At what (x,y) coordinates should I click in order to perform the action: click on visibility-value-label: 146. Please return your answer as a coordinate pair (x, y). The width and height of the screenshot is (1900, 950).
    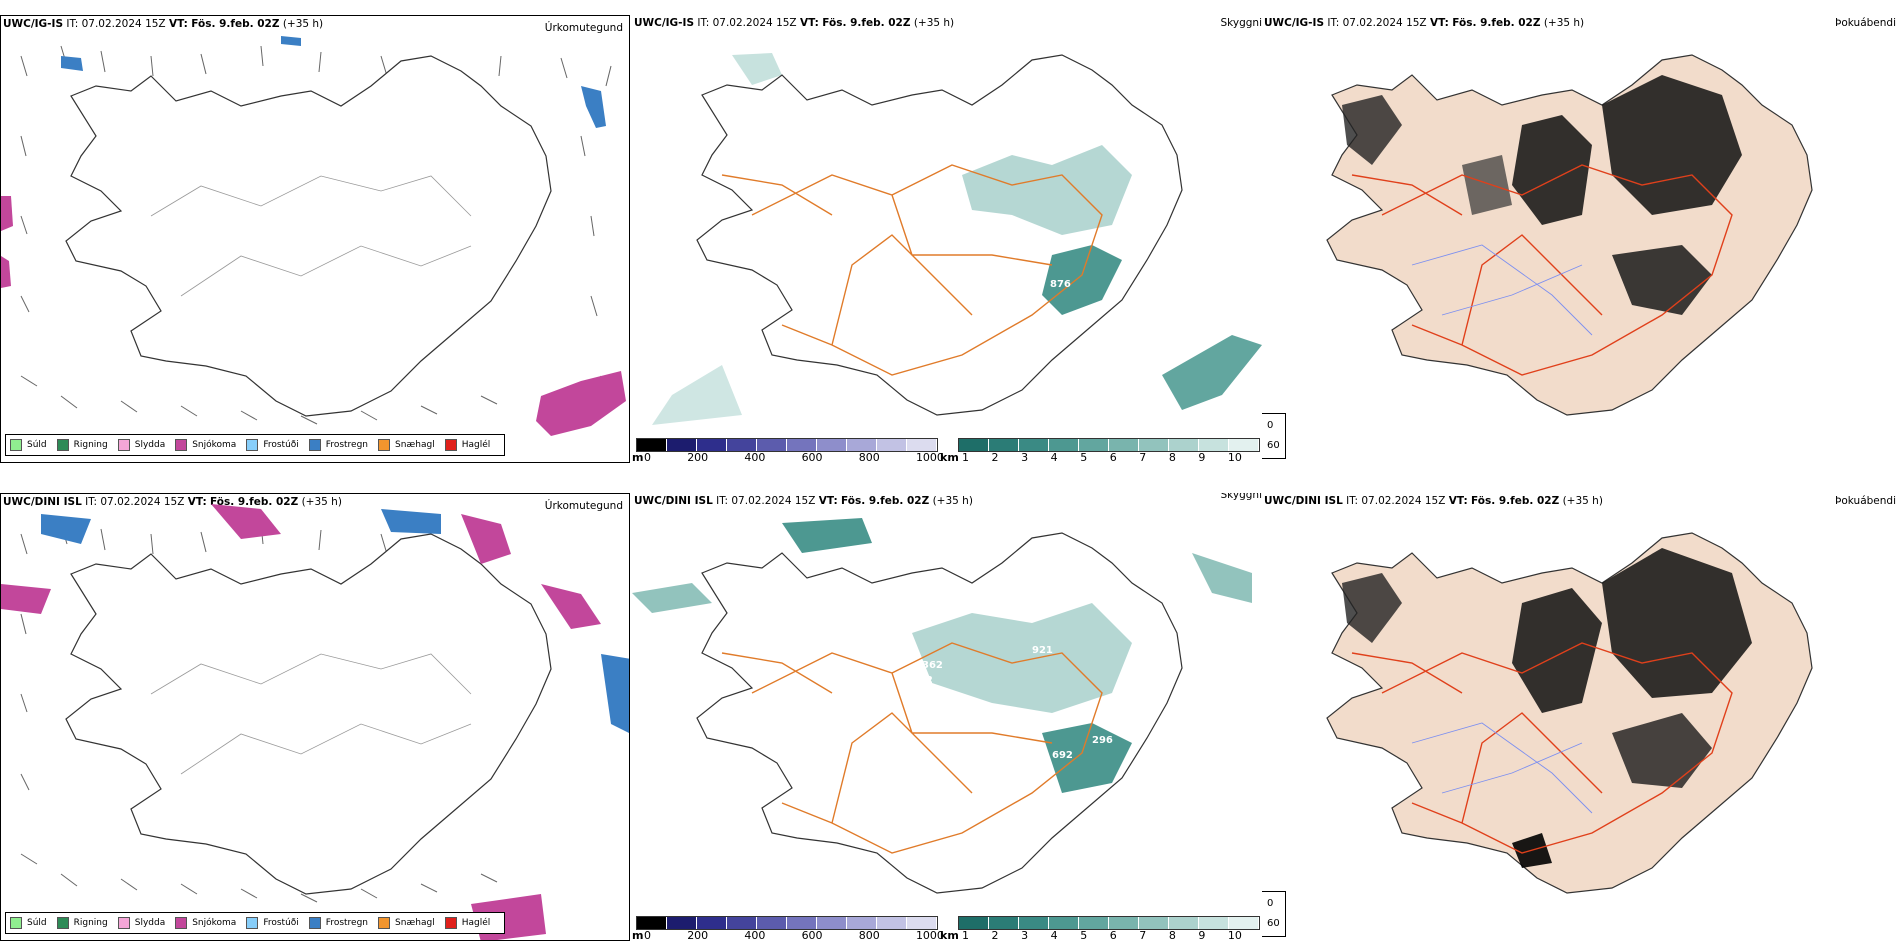
    Looking at the image, I should click on (1112, 610).